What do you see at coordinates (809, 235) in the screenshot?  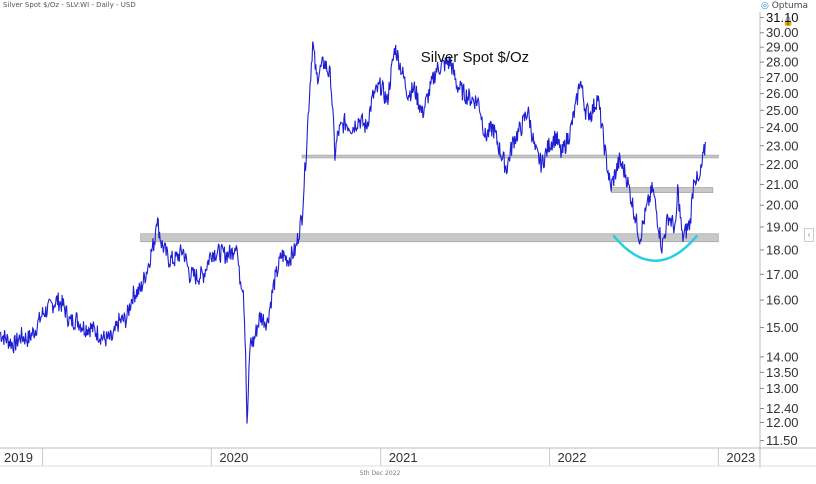 I see `chevron-left-icon: ‹` at bounding box center [809, 235].